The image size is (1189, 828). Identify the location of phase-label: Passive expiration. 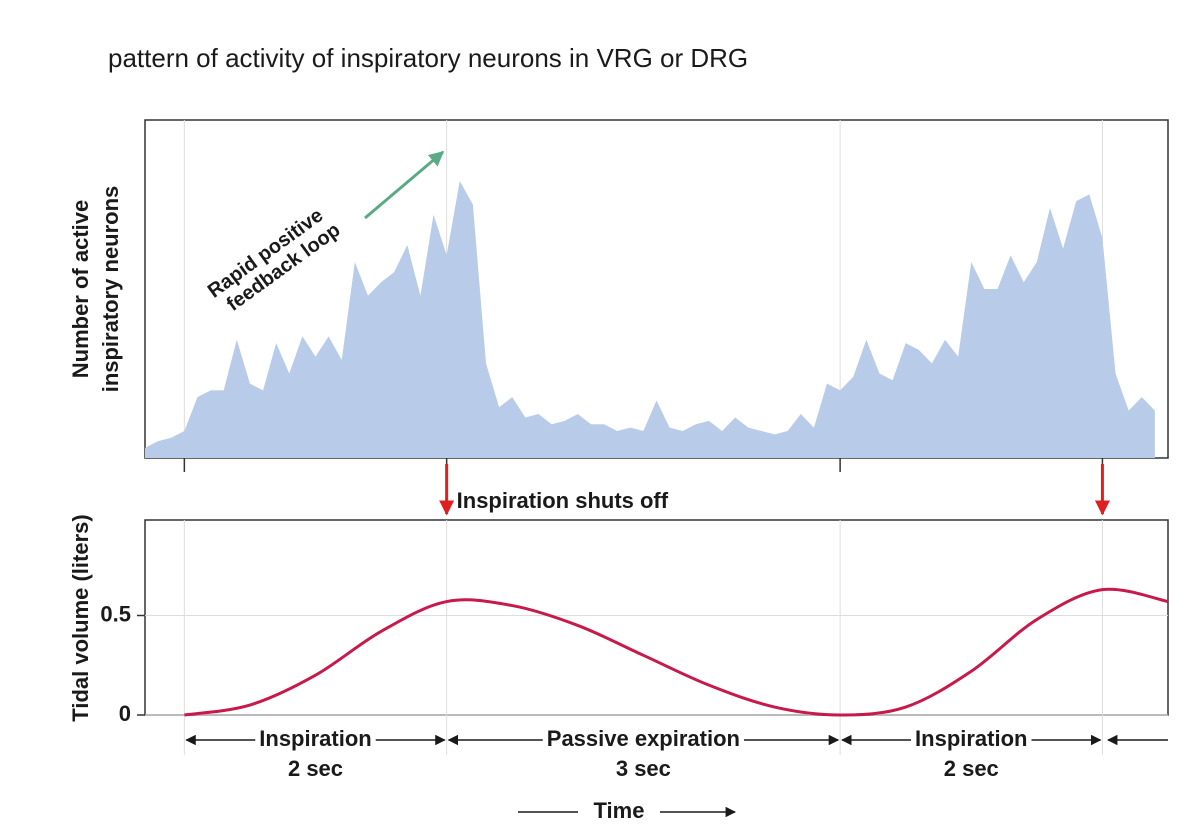
(643, 738).